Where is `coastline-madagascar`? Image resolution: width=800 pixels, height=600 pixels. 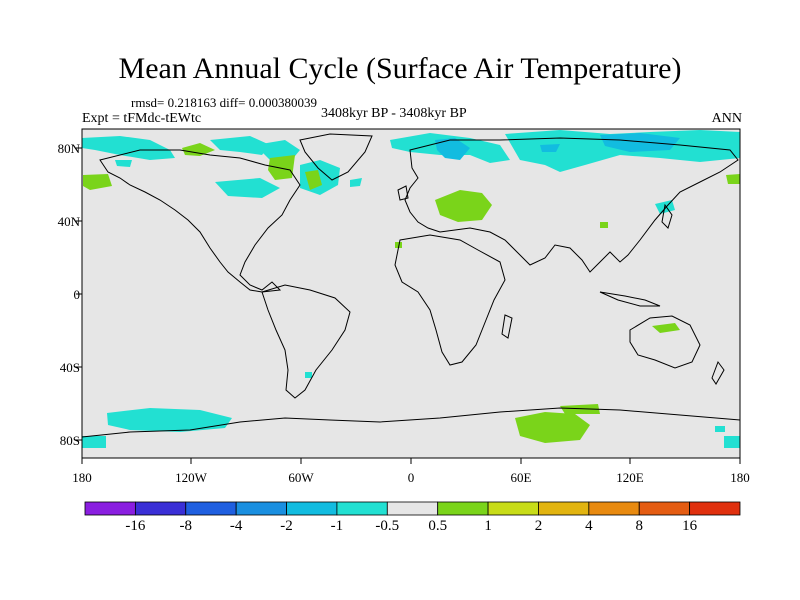 coastline-madagascar is located at coordinates (507, 326).